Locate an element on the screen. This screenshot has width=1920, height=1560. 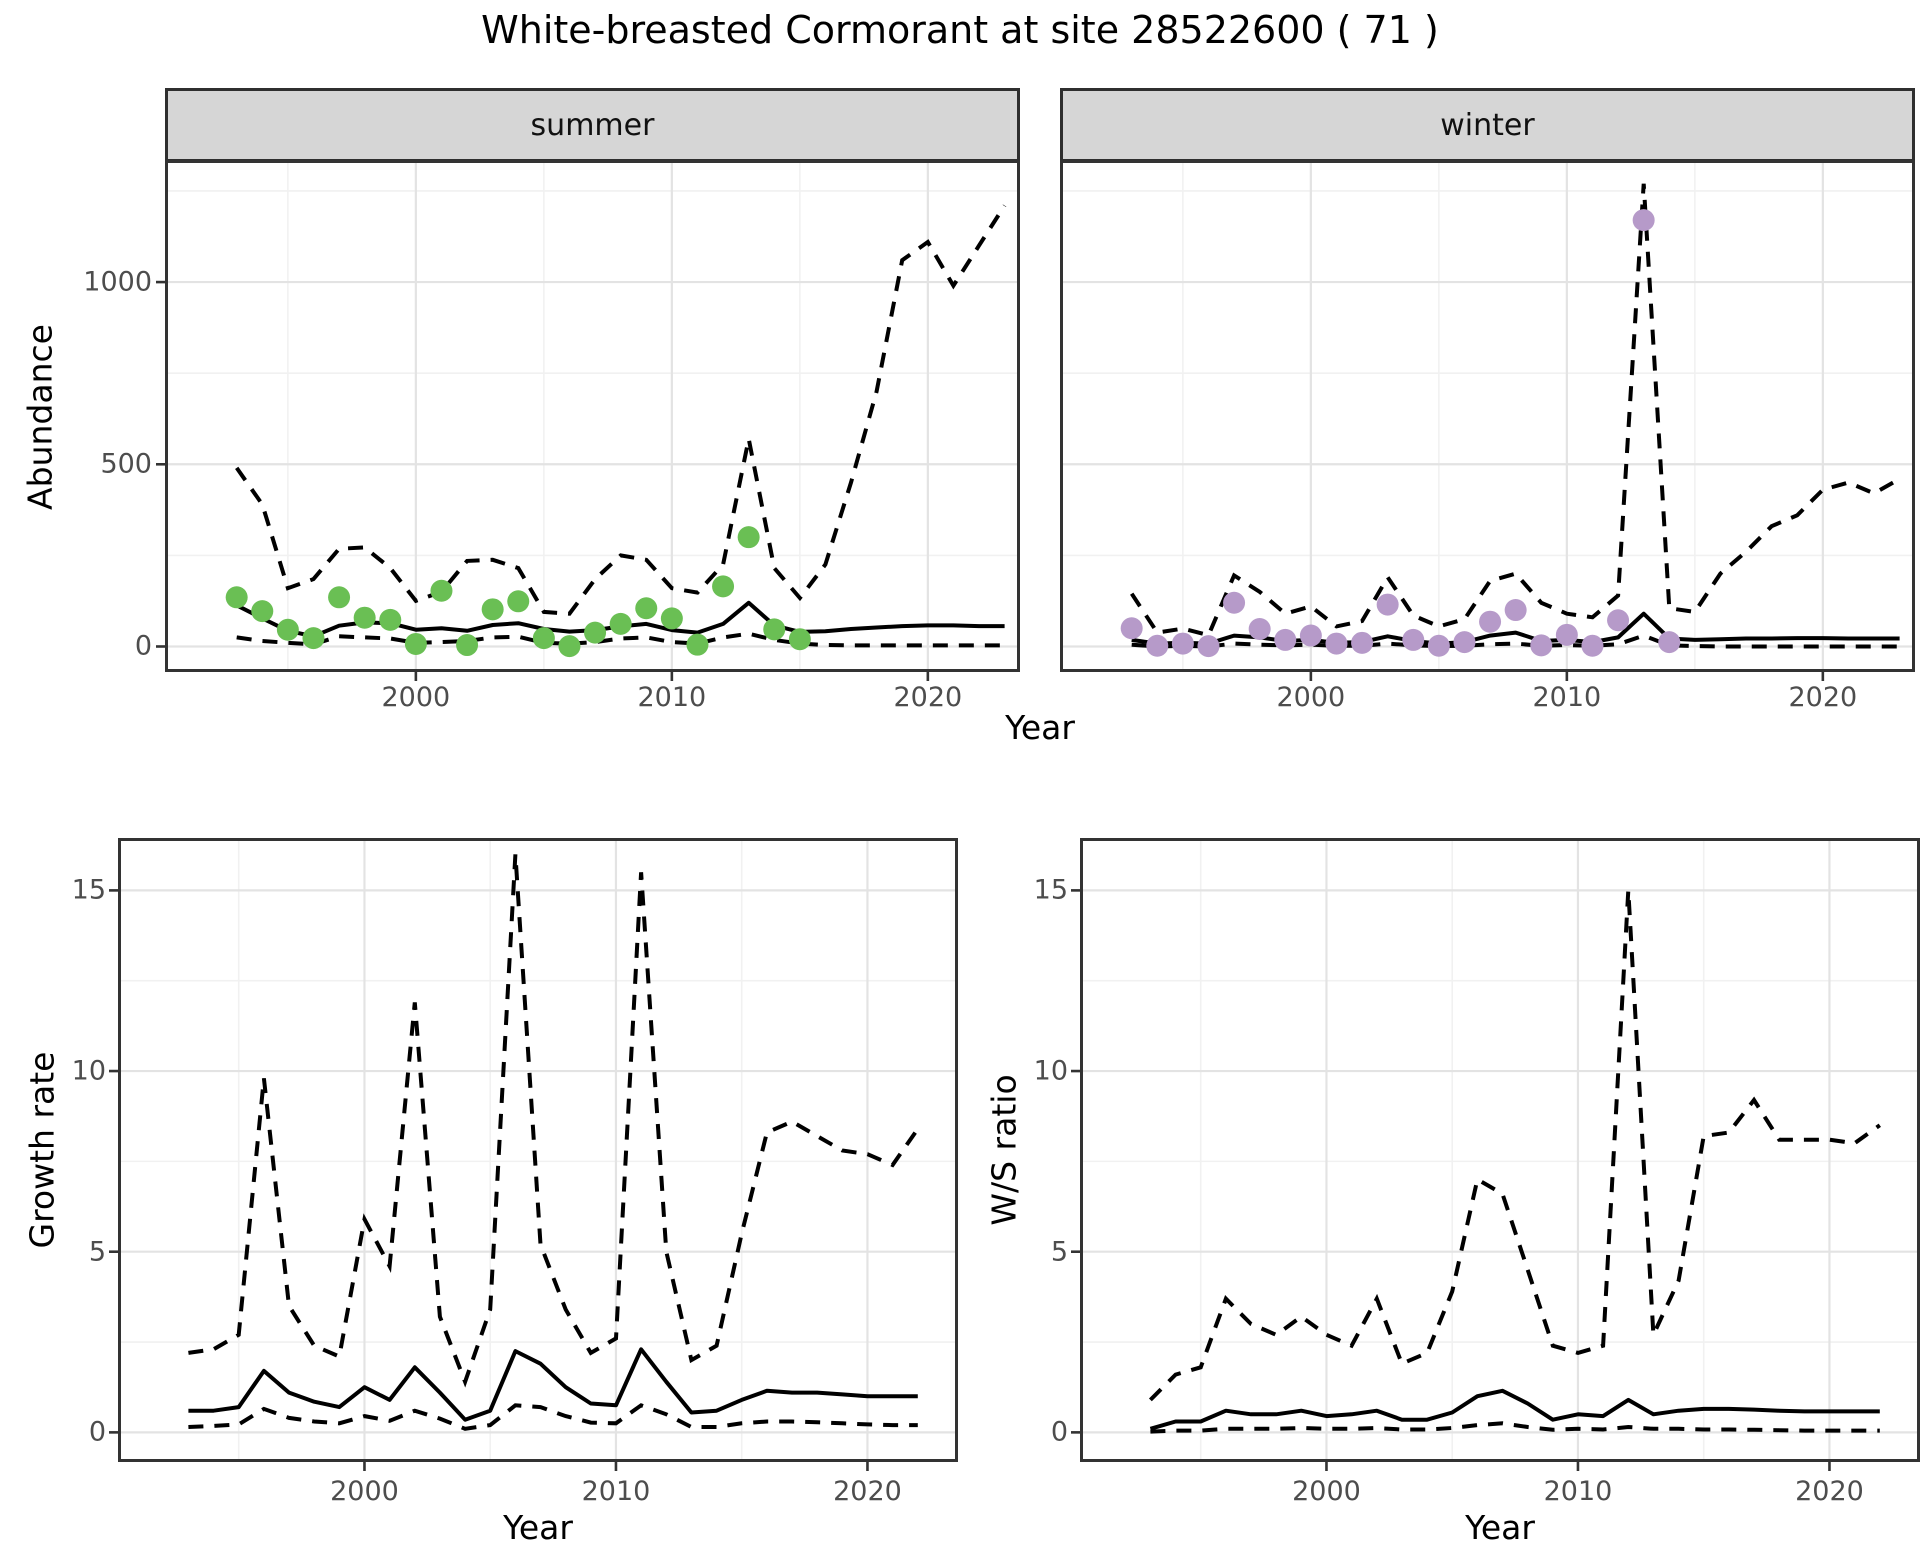
facet-strip-winter: winter is located at coordinates (1487, 125).